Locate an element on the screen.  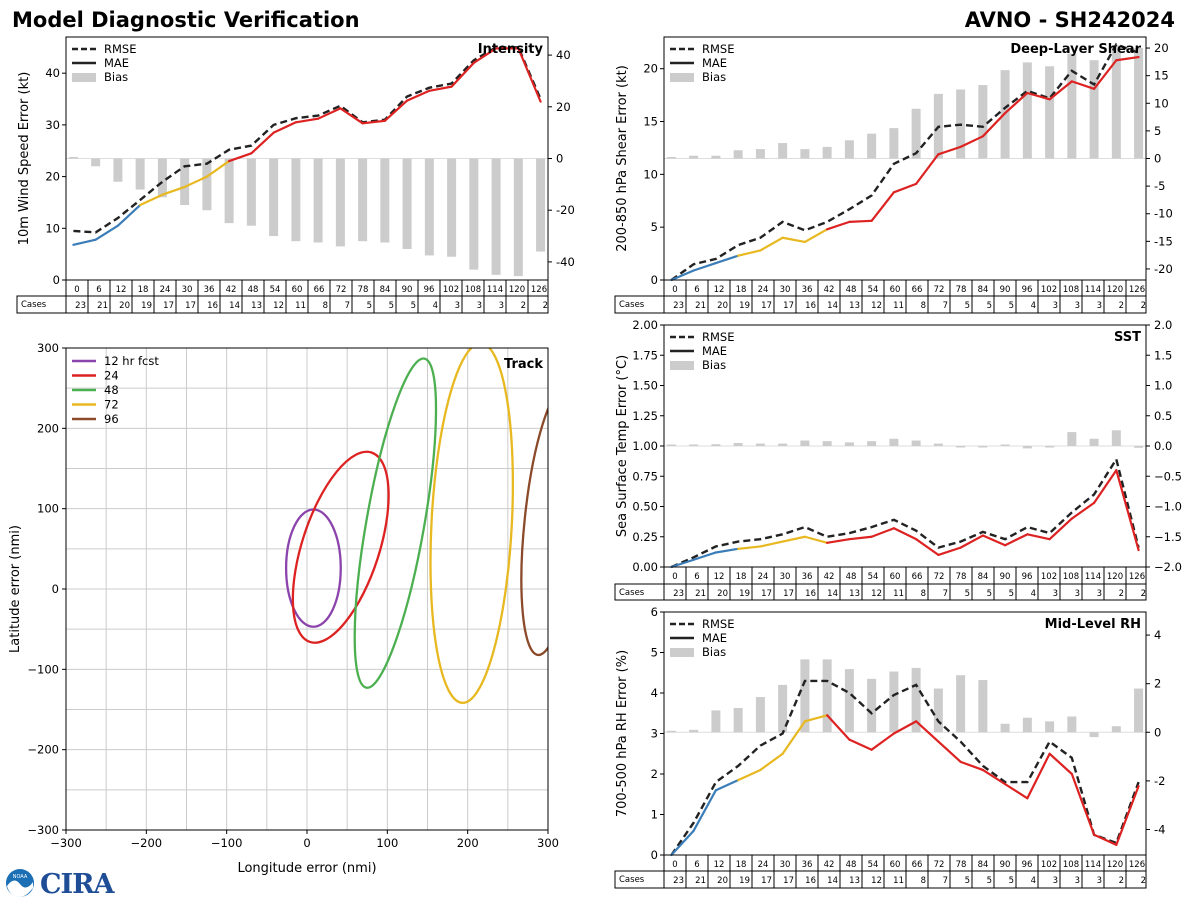
sst-ytick-label: 1.25 is located at coordinates (645, 416).